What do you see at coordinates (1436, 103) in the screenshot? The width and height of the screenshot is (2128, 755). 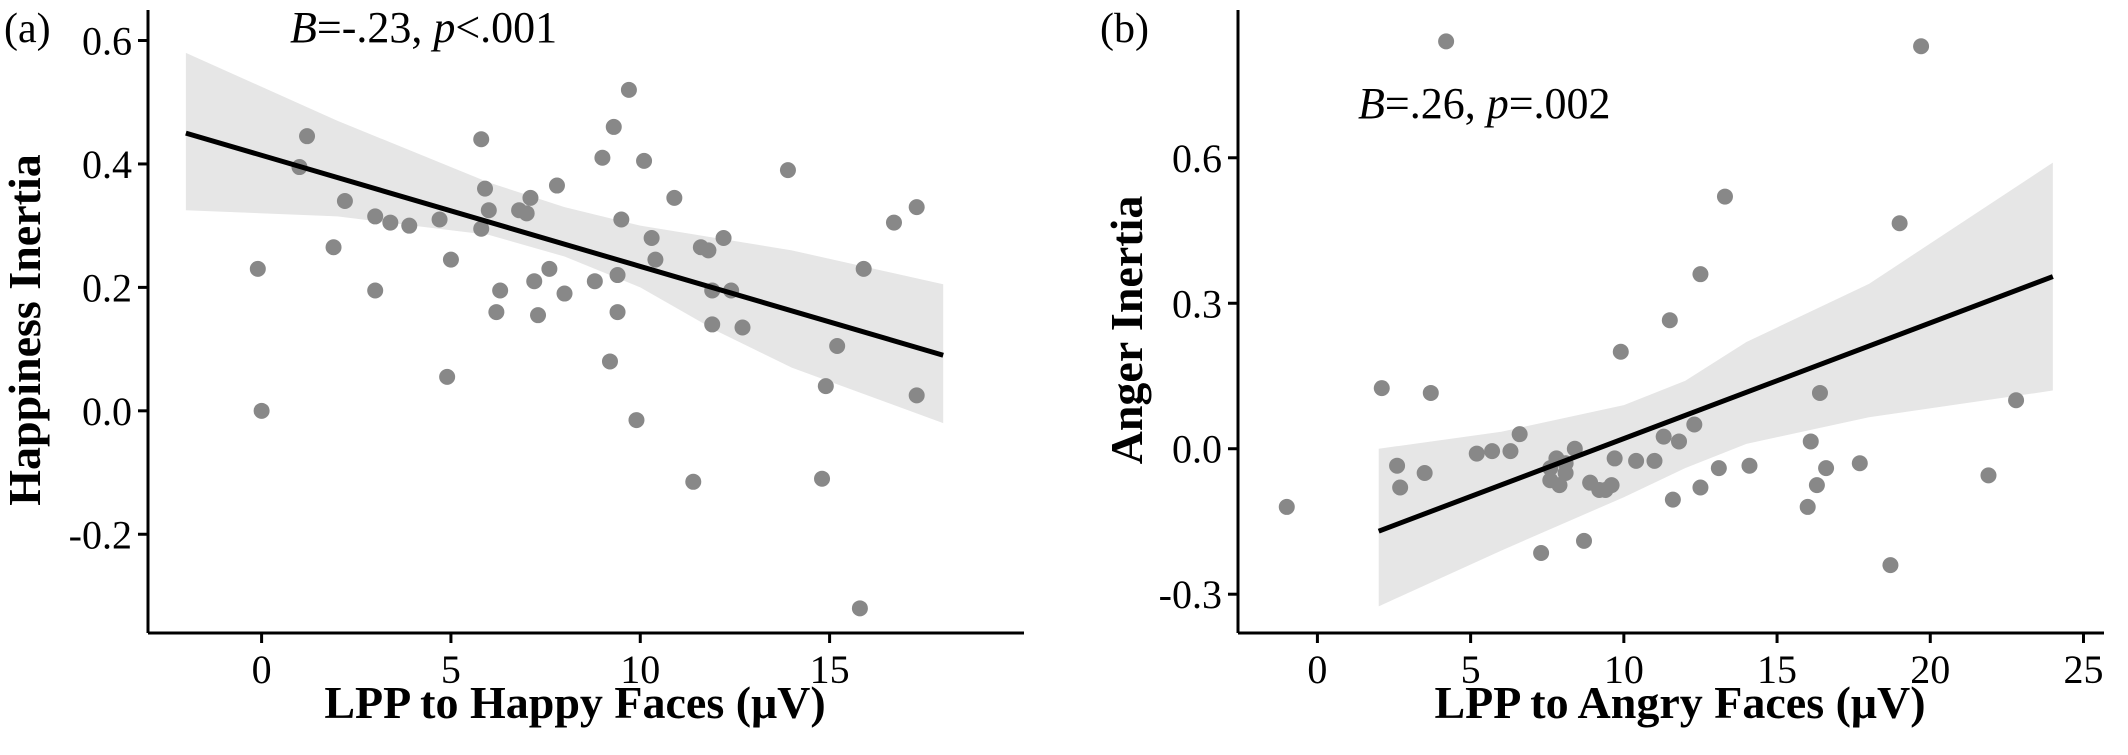 I see `stats-annotation-part: =.26,` at bounding box center [1436, 103].